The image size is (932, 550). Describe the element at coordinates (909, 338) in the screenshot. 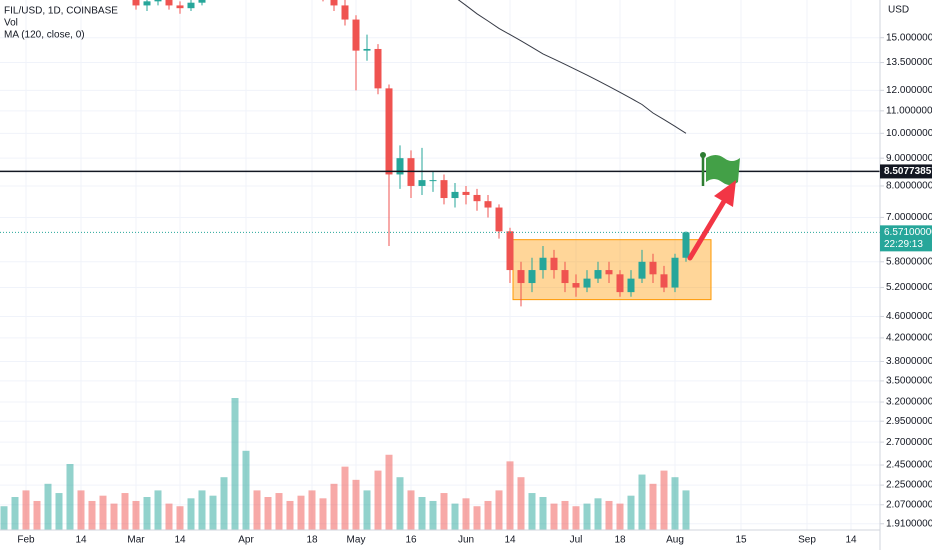

I see `y-tick-label: 4.20000000` at that location.